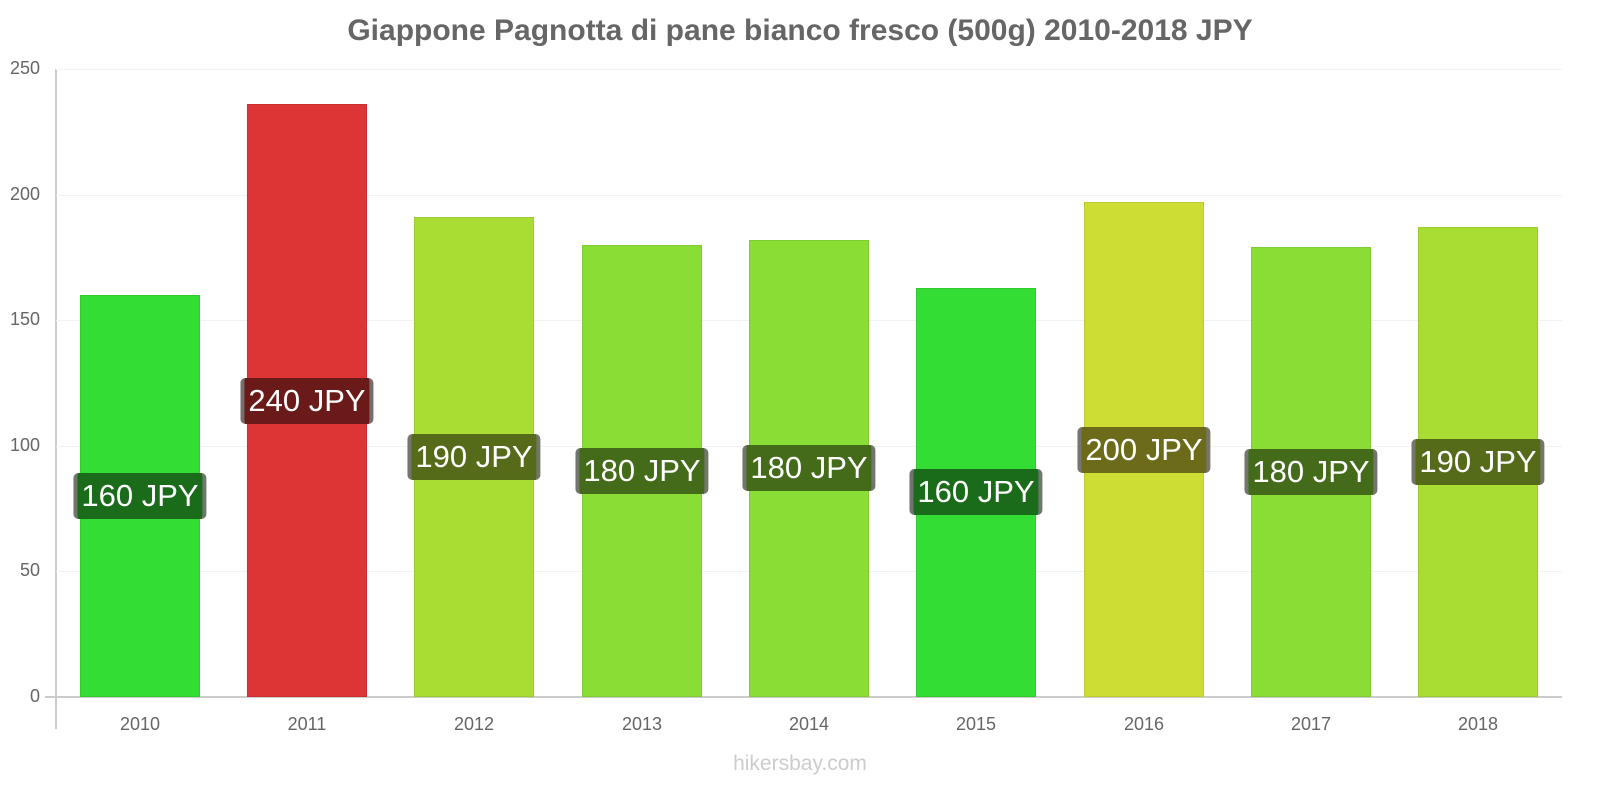 This screenshot has height=800, width=1600. Describe the element at coordinates (307, 724) in the screenshot. I see `x-tick-label: 2011` at that location.